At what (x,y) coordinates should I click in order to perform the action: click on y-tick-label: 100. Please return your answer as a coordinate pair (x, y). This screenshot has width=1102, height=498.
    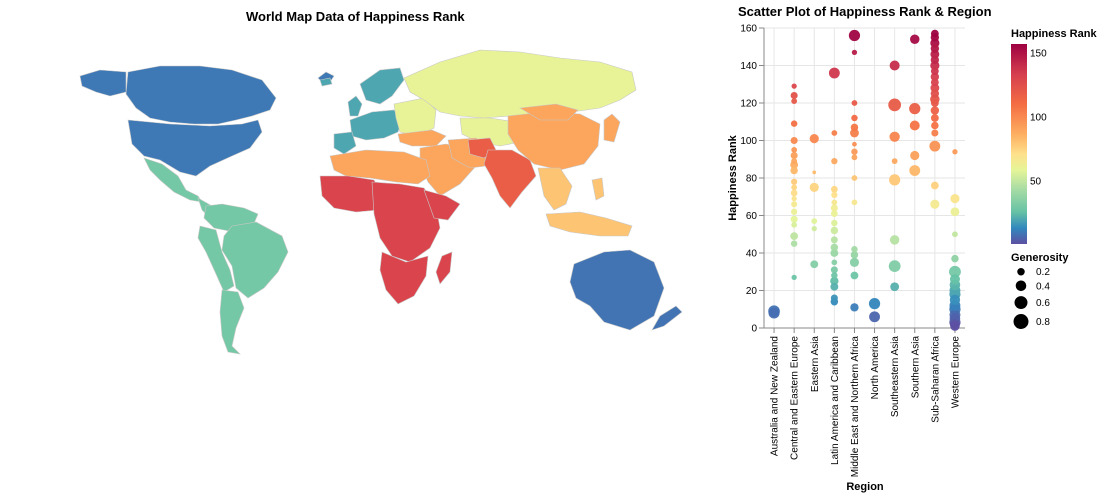
    Looking at the image, I should click on (748, 141).